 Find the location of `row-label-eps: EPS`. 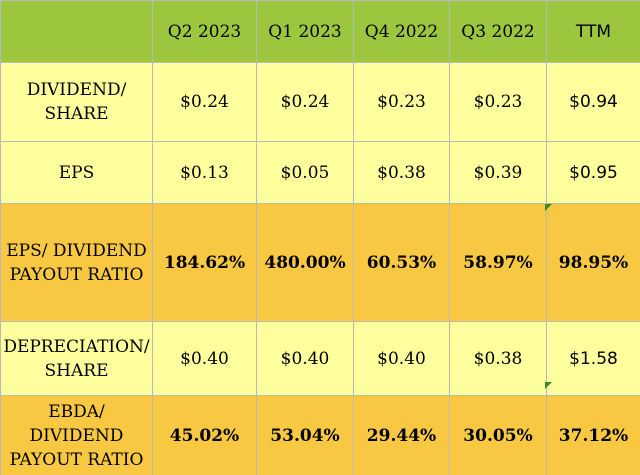

row-label-eps: EPS is located at coordinates (76, 172).